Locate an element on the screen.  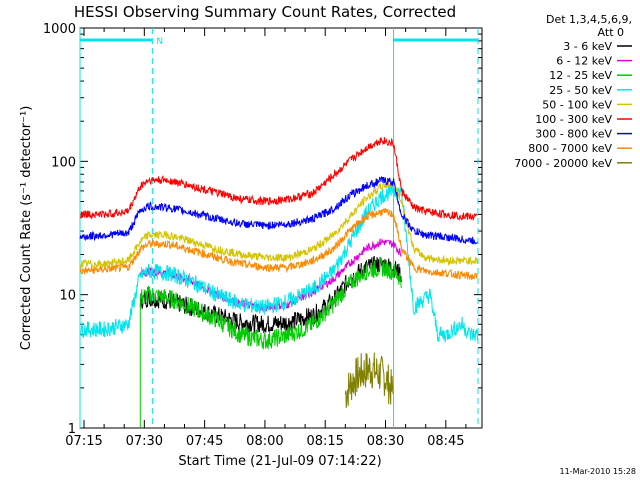
legend-label: 7000 - 20000 keV is located at coordinates (563, 163).